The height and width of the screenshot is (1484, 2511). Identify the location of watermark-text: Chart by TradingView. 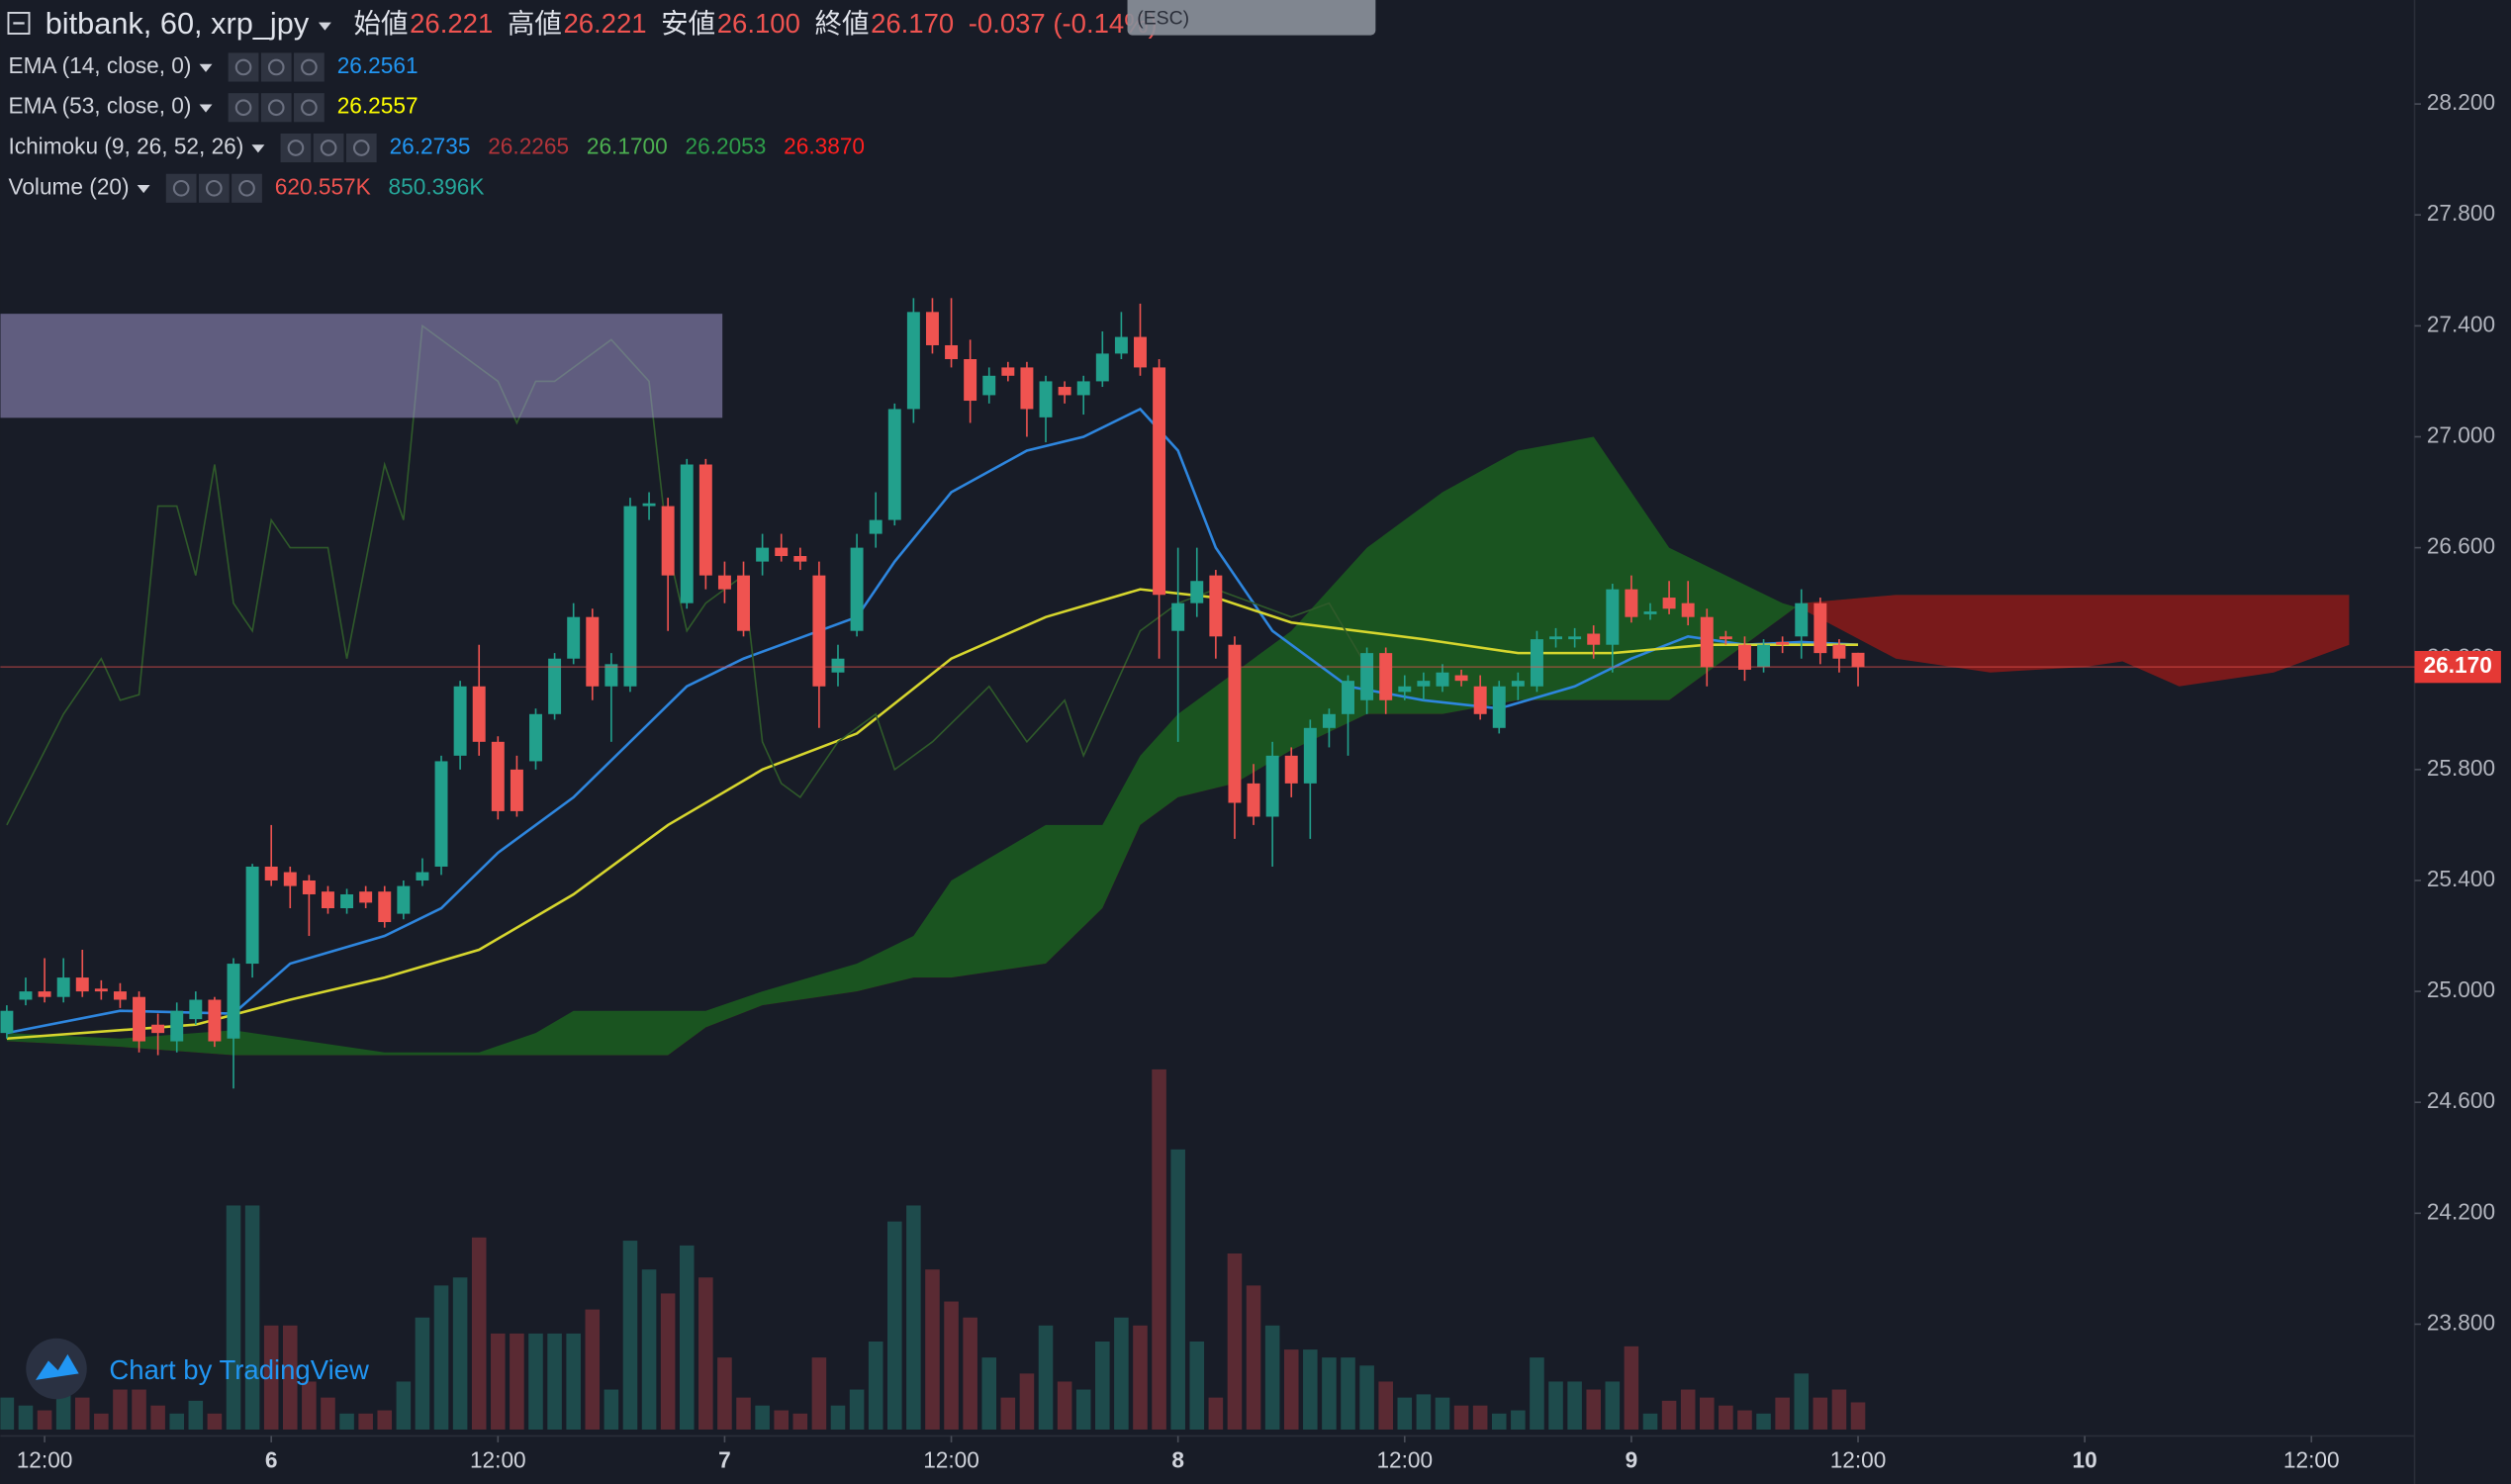
(239, 1369).